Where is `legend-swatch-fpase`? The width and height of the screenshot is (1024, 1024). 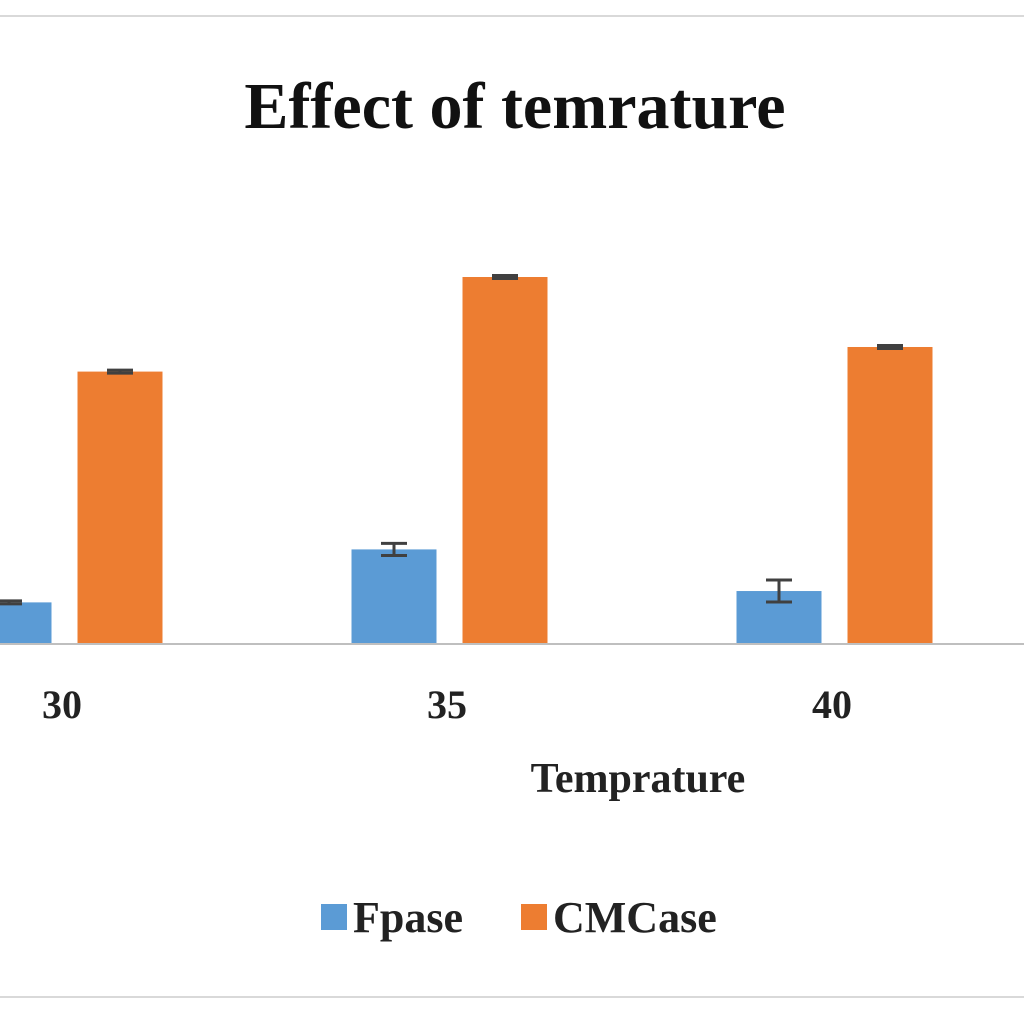
legend-swatch-fpase is located at coordinates (334, 917).